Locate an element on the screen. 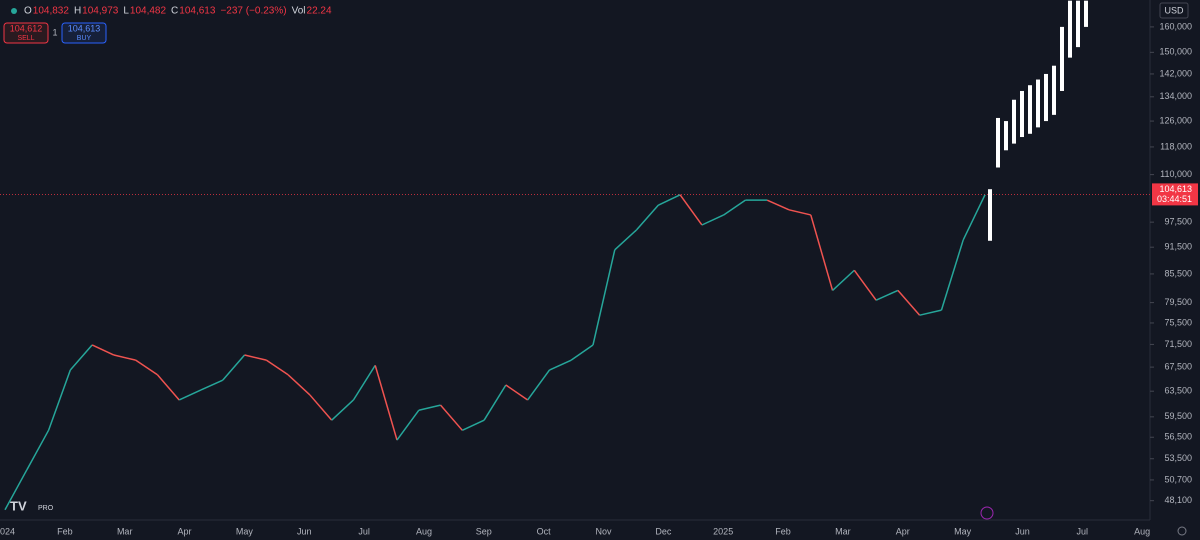 This screenshot has height=540, width=1200. vol-key: Vol is located at coordinates (299, 11).